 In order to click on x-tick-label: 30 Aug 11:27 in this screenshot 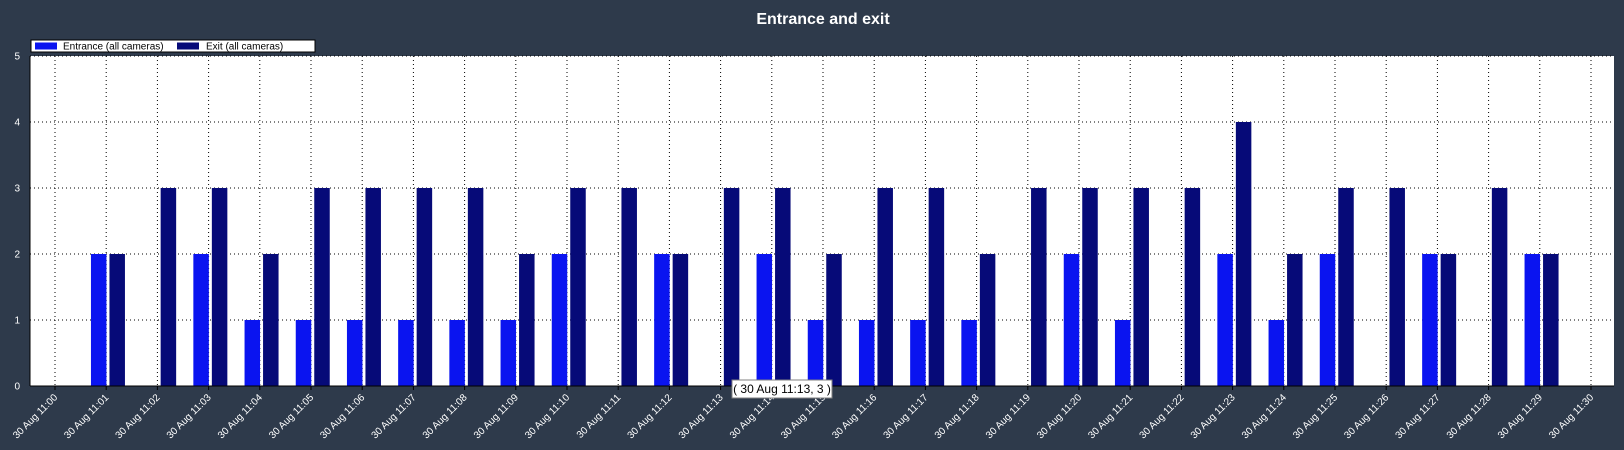, I will do `click(1418, 416)`.